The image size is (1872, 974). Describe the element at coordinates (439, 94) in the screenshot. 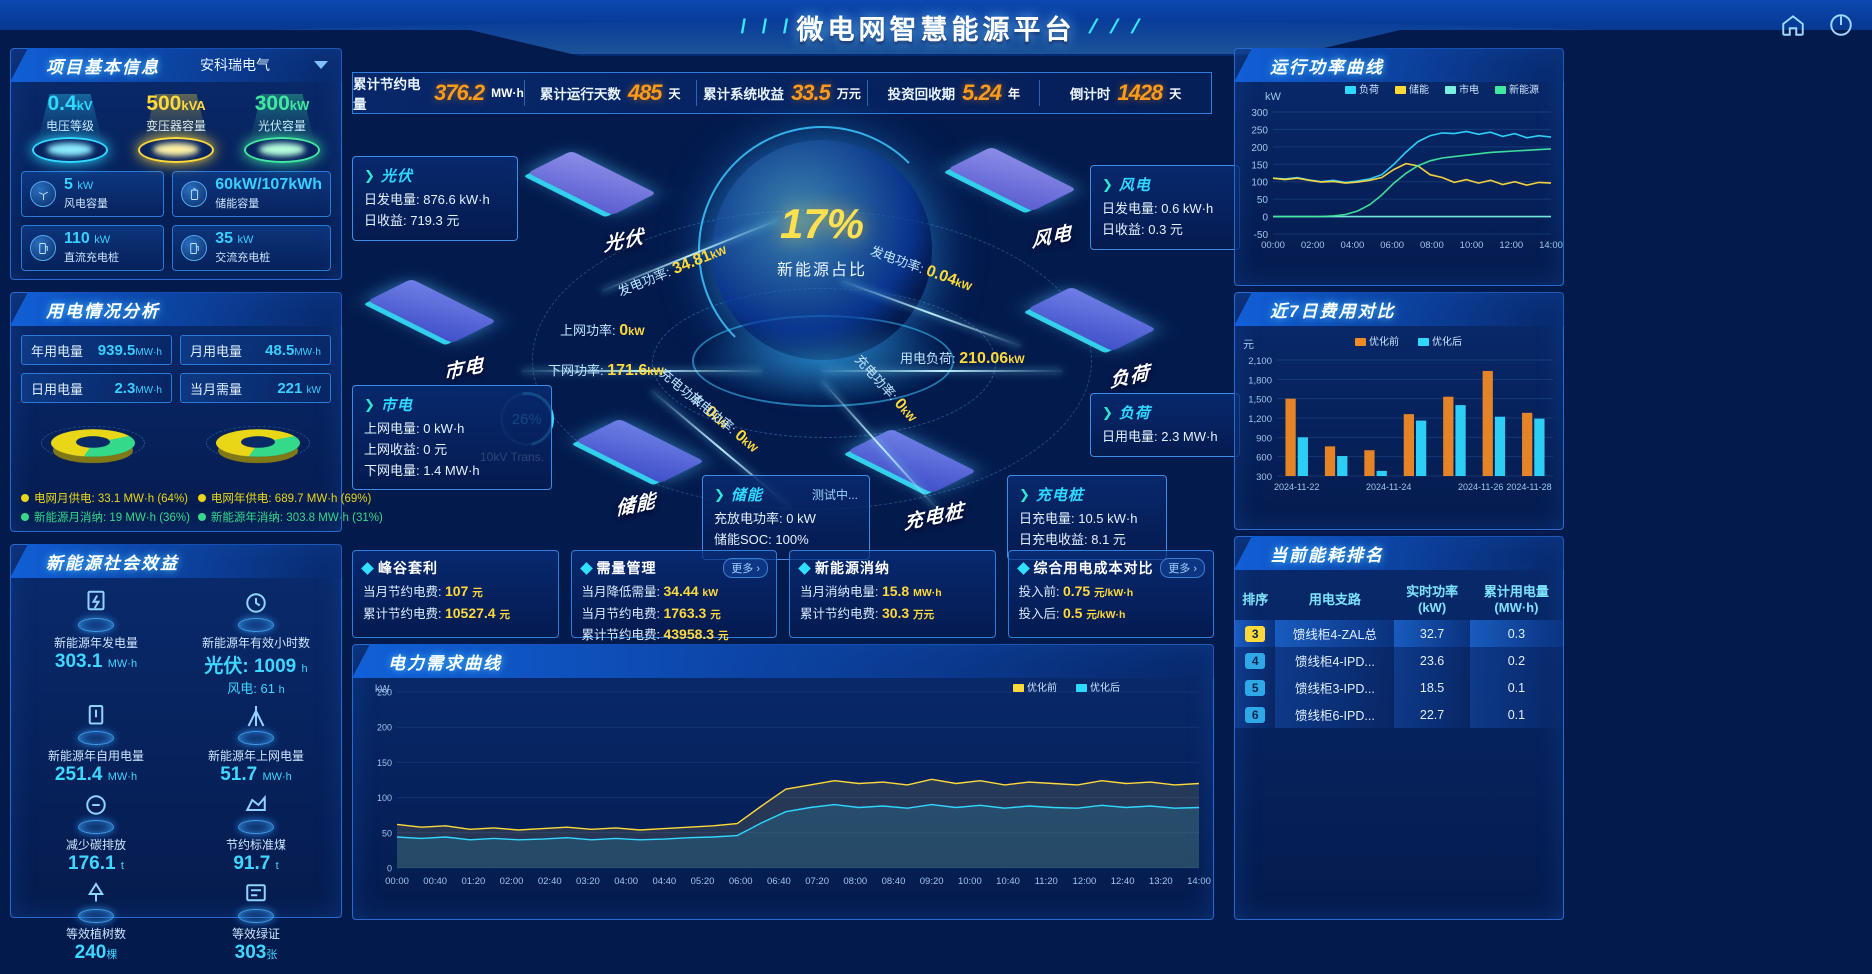

I see `kpi-item: 累计节约电量 376.2 MW·h` at that location.